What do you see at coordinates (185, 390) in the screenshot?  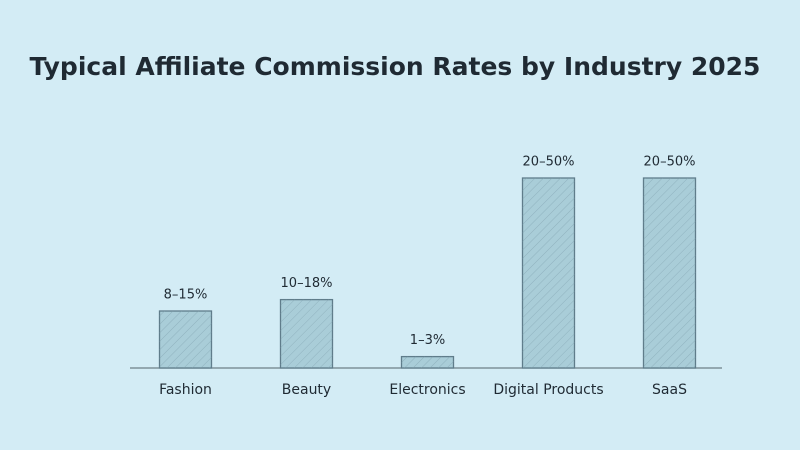 I see `x-tick-label: Fashion` at bounding box center [185, 390].